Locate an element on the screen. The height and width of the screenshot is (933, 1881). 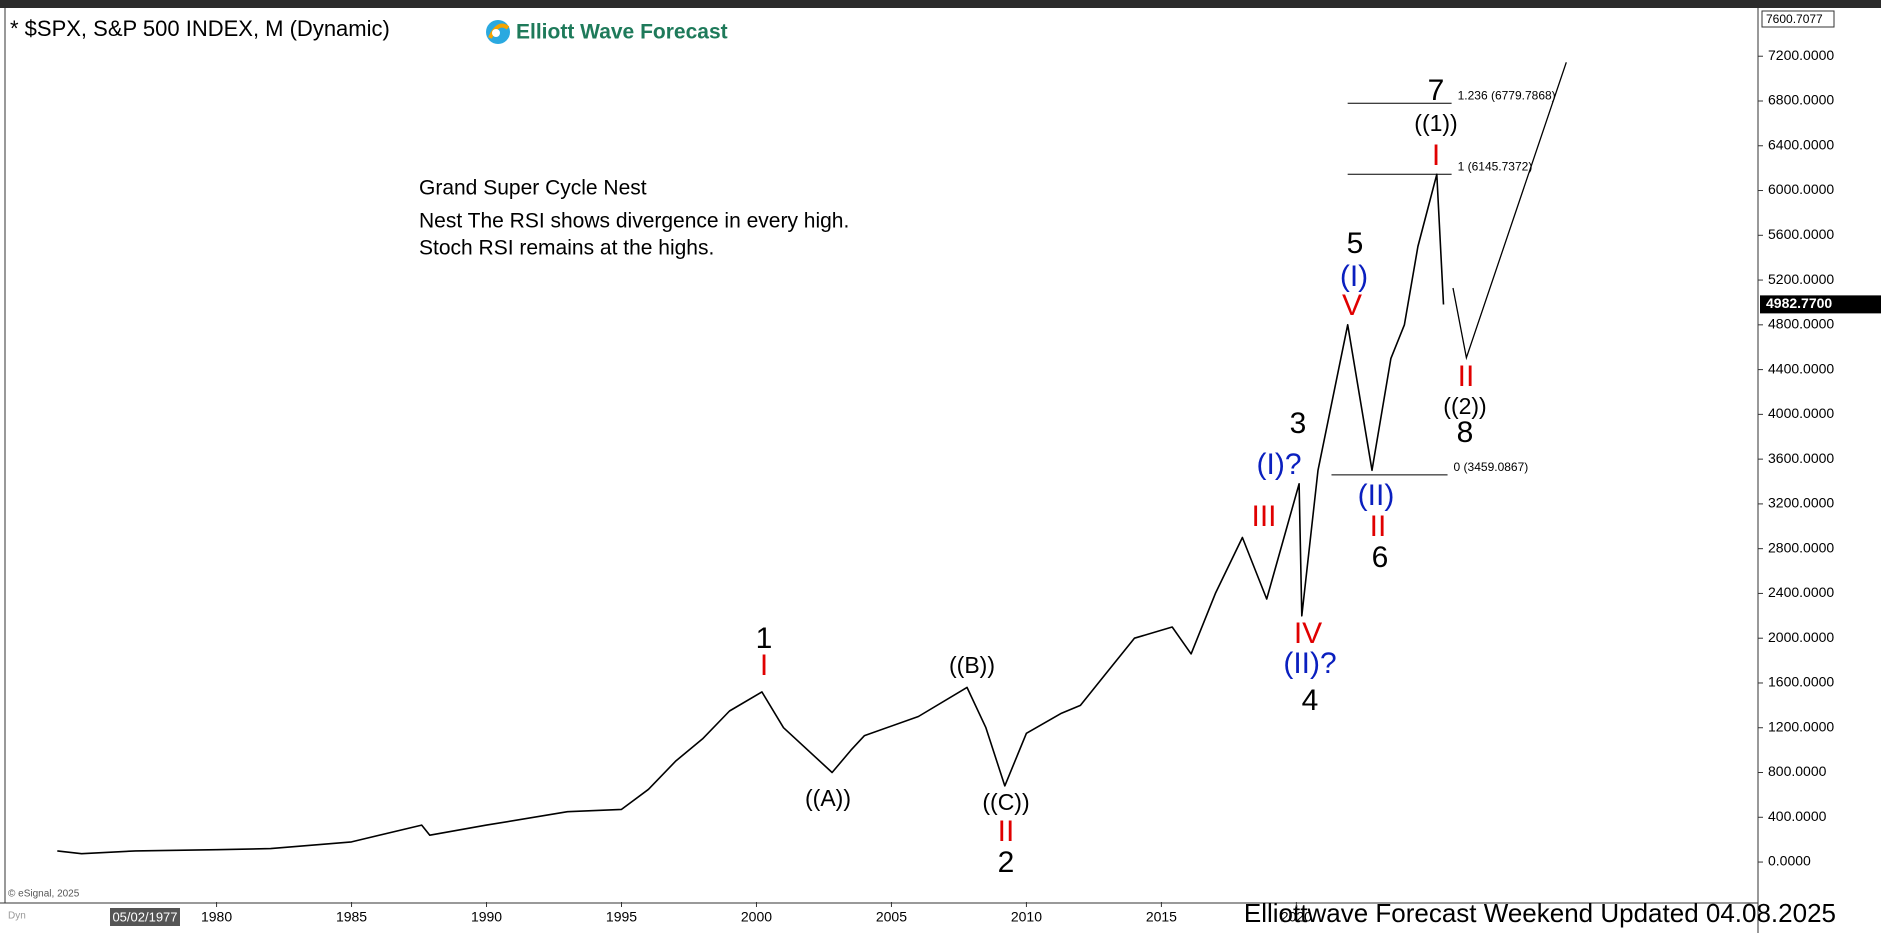
logo-dot is located at coordinates (496, 33).